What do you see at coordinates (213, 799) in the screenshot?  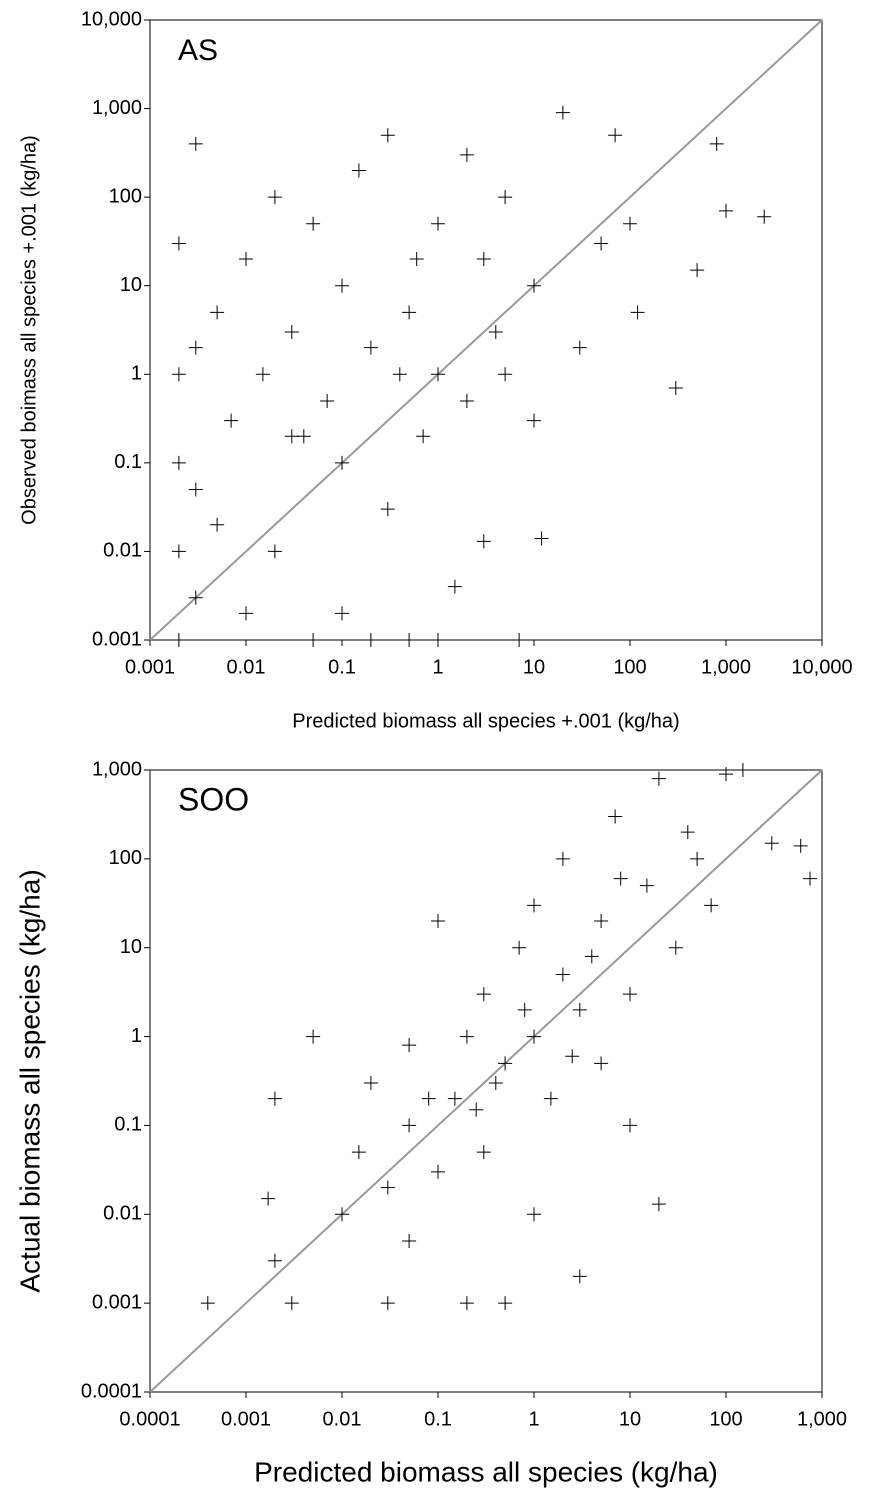 I see `panel-label: SOO` at bounding box center [213, 799].